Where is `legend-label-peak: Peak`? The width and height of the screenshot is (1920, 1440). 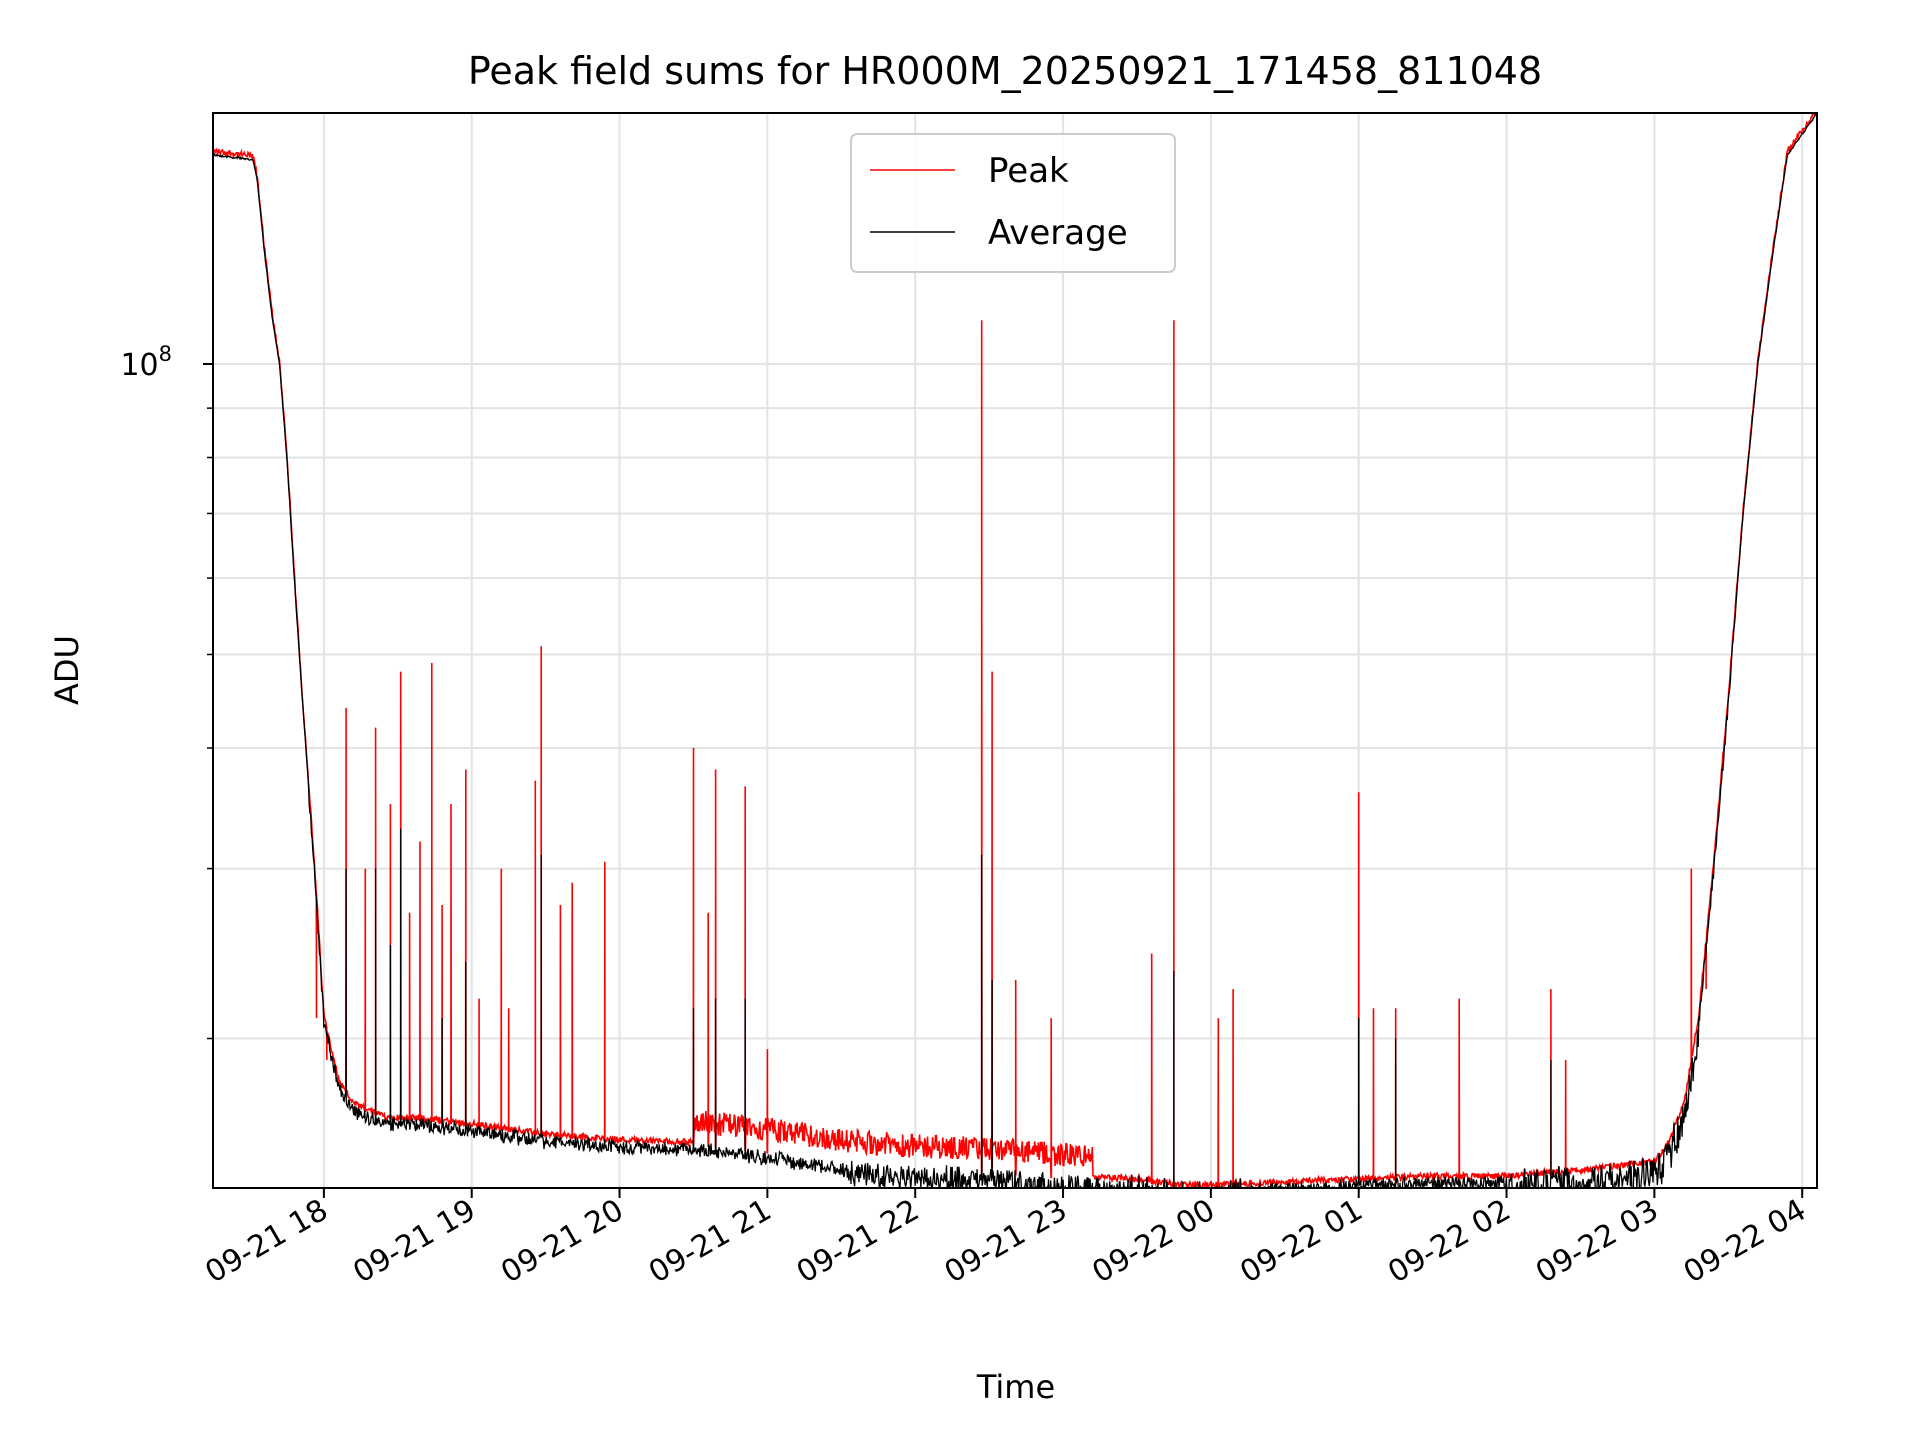
legend-label-peak: Peak is located at coordinates (1028, 171).